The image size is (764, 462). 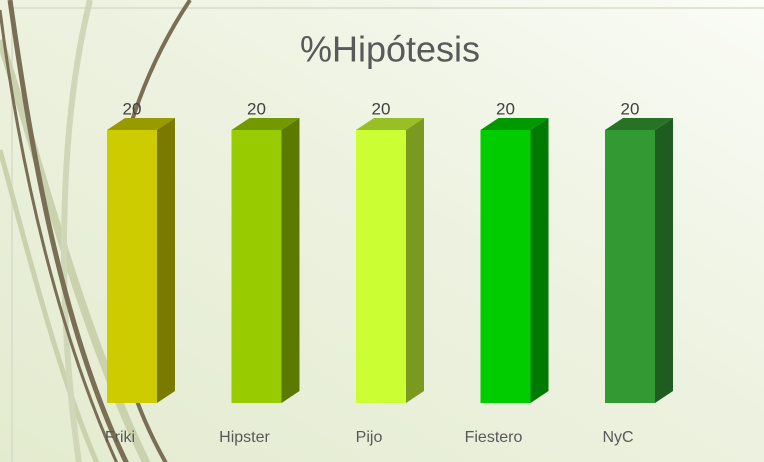 I want to click on x-tick-label: Hipster, so click(x=244, y=437).